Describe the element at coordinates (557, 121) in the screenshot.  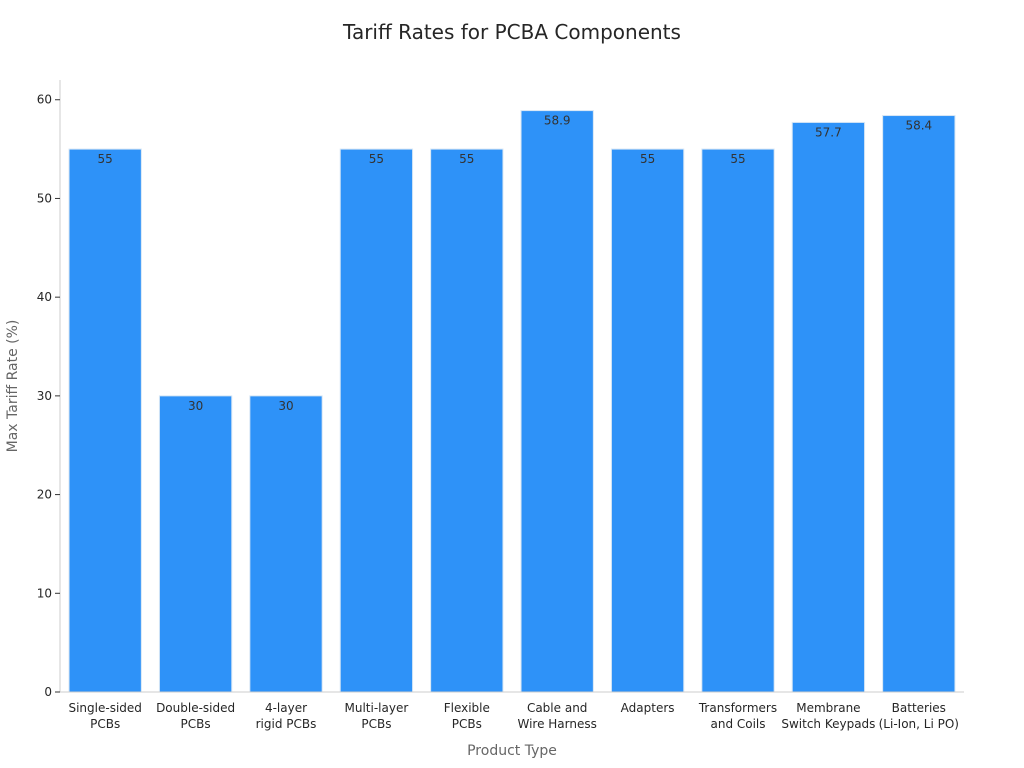
I see `bar-value-label: 58.9` at that location.